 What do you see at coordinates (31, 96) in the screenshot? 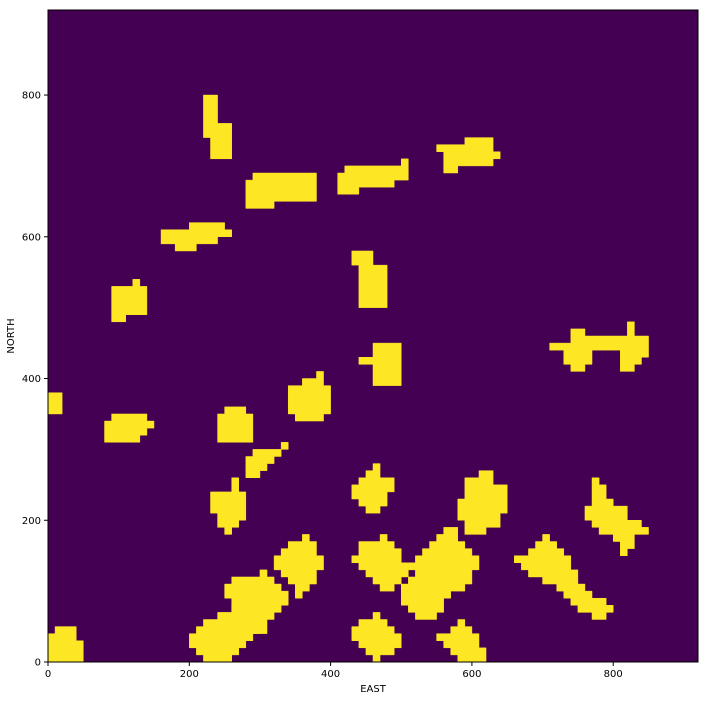
I see `y-tick-label: 800` at bounding box center [31, 96].